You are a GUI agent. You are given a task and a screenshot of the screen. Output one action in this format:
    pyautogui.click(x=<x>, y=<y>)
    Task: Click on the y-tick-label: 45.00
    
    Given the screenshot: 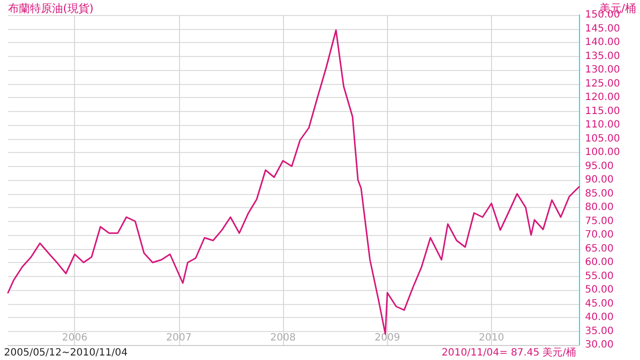 What is the action you would take?
    pyautogui.click(x=599, y=304)
    